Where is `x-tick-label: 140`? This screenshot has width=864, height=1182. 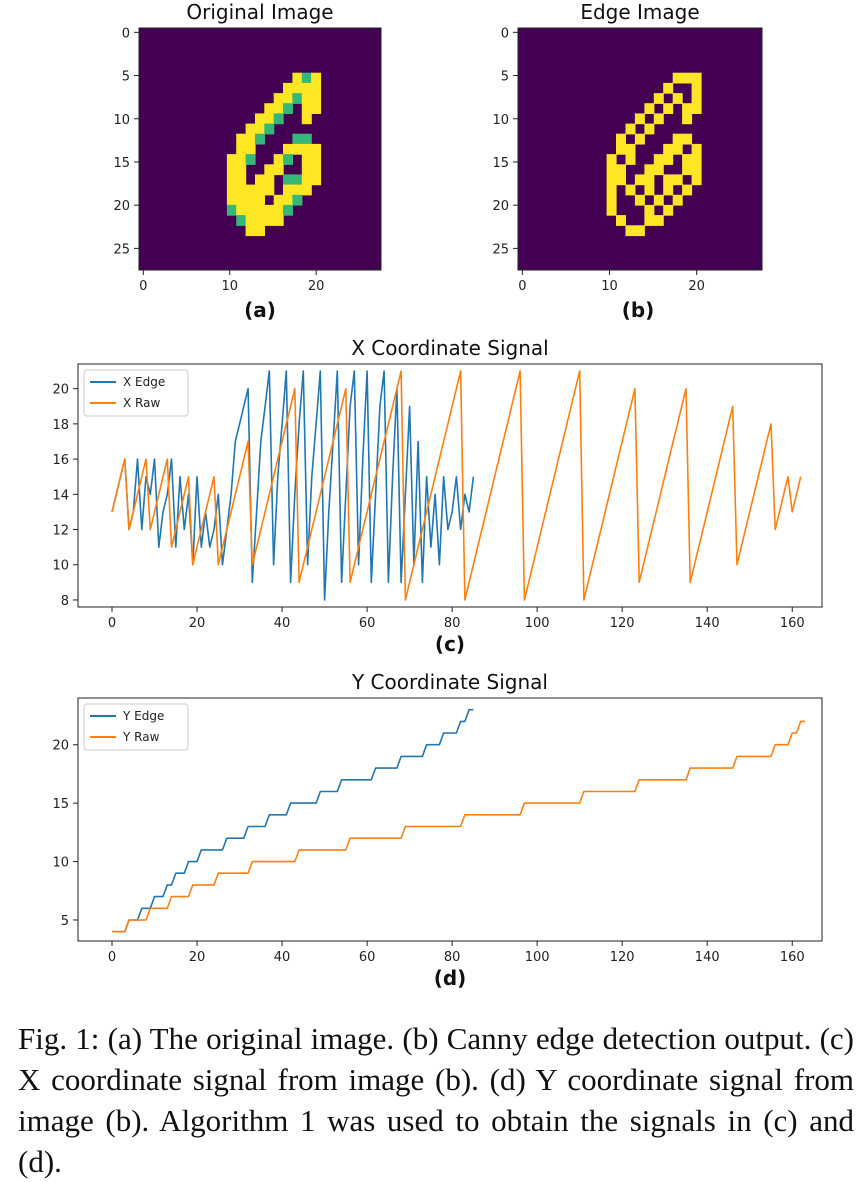
x-tick-label: 140 is located at coordinates (707, 957).